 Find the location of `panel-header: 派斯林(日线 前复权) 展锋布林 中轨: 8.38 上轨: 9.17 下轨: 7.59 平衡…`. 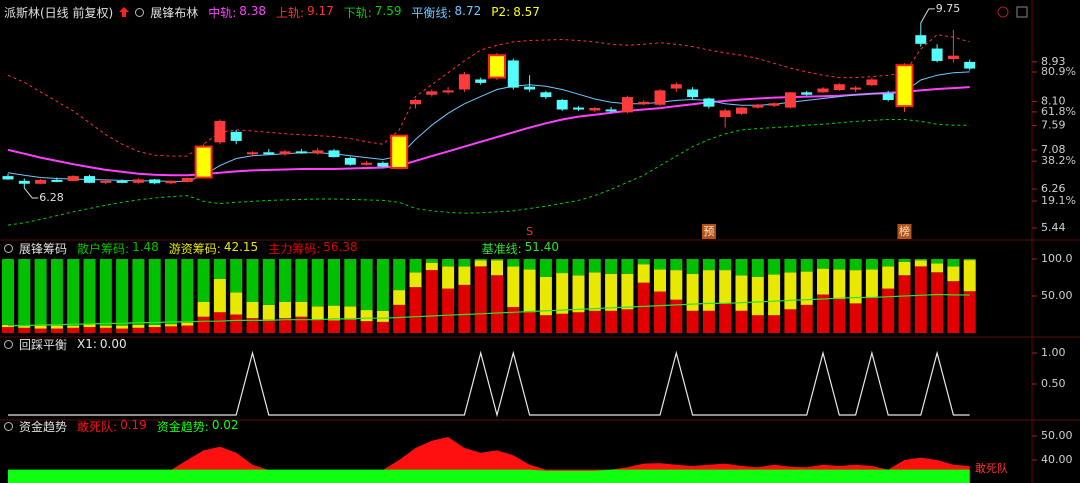

panel-header: 派斯林(日线 前复权) 展锋布林 中轨: 8.38 上轨: 9.17 下轨: 7.59 平衡… is located at coordinates (272, 12).